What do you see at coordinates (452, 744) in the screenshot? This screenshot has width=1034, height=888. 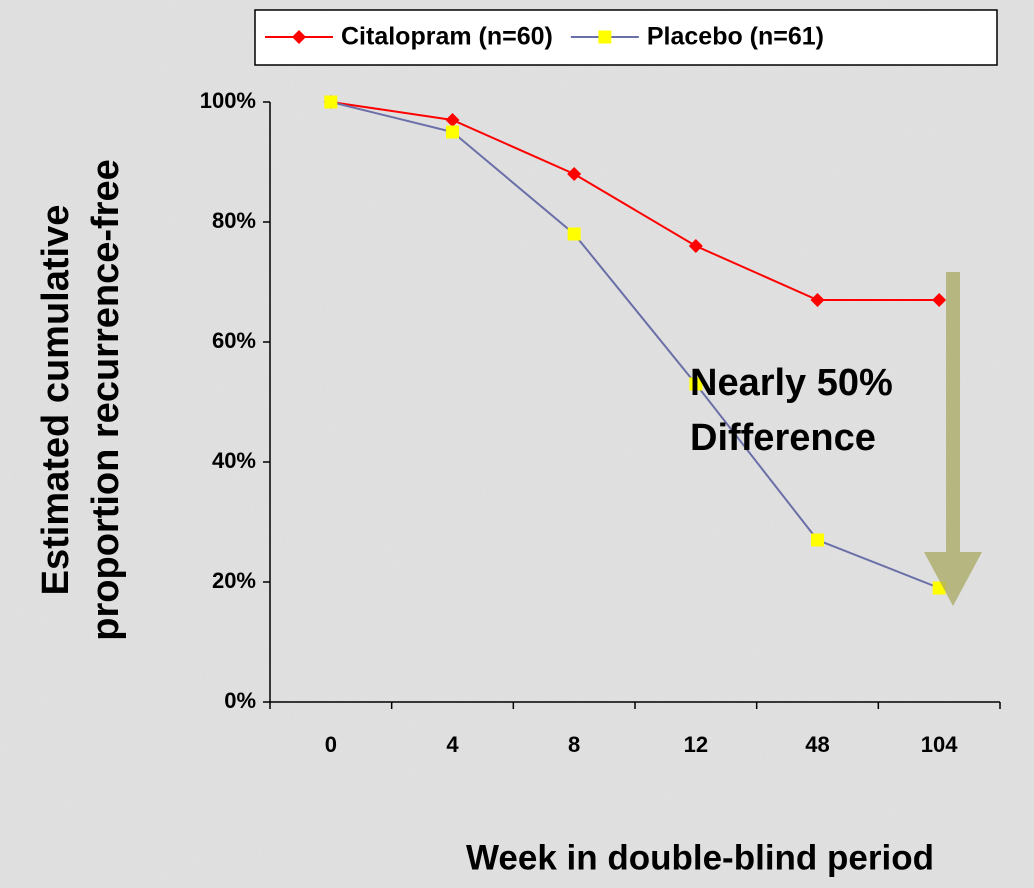 I see `x-tick-label: 4` at bounding box center [452, 744].